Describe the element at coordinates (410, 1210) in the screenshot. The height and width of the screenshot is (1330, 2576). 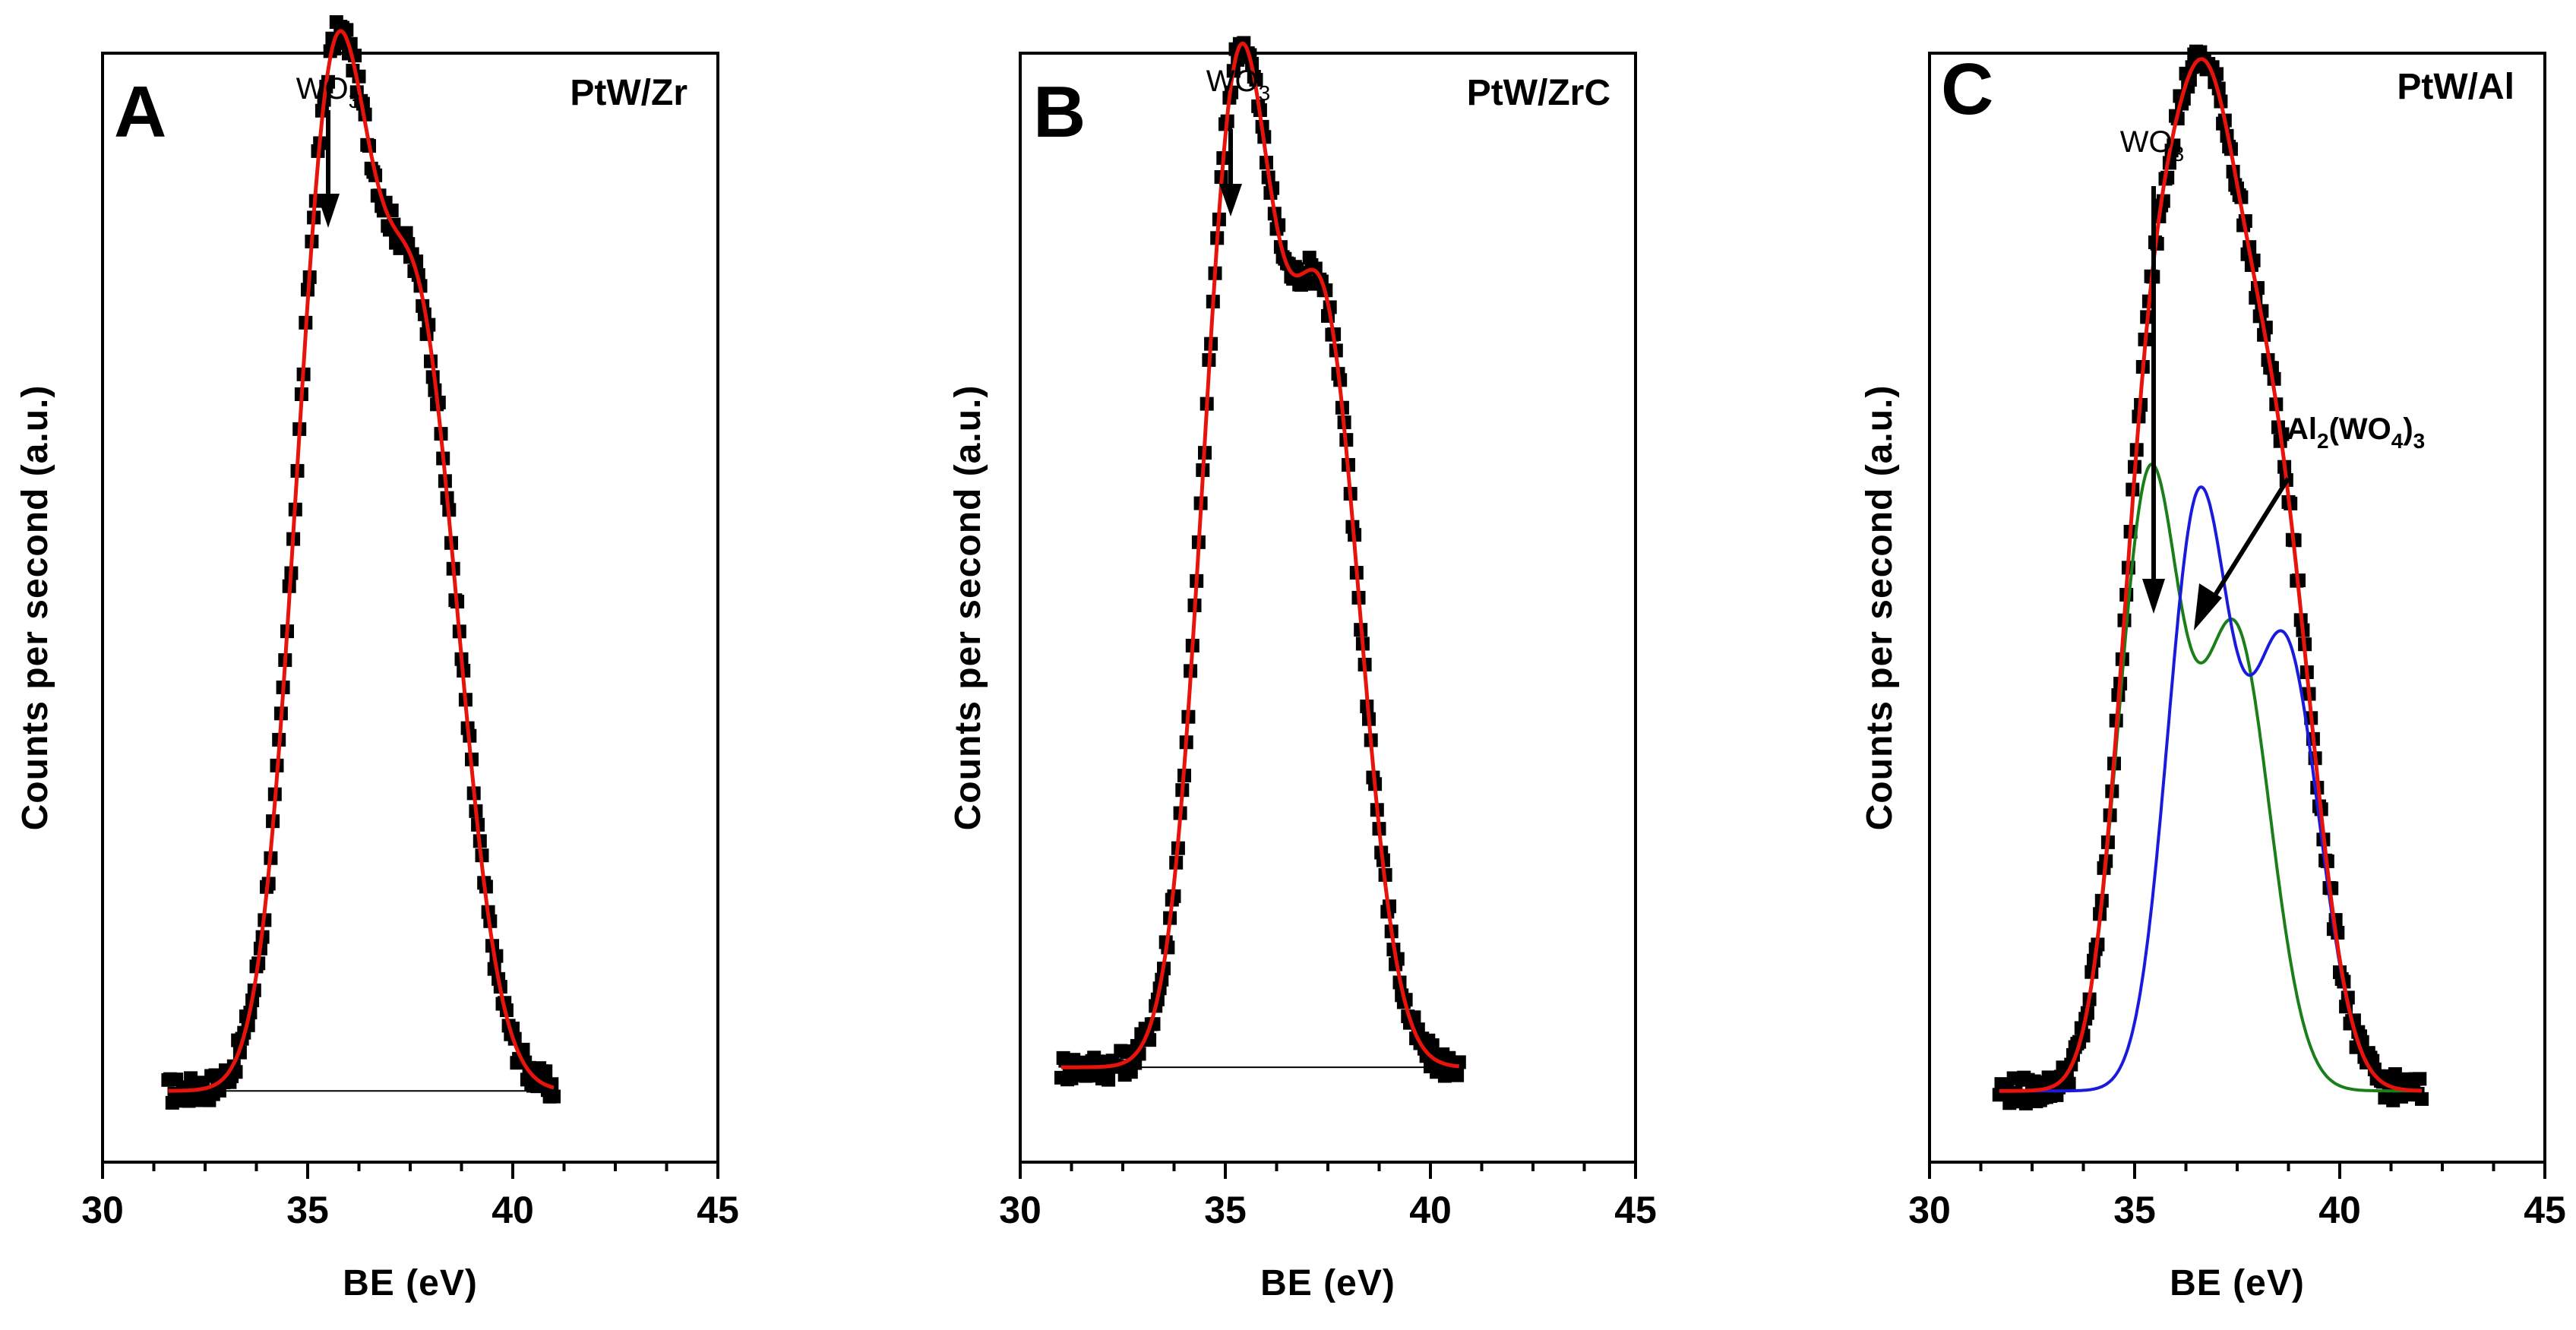
I see `x-tick-labels-a: 30 35 40 45` at that location.